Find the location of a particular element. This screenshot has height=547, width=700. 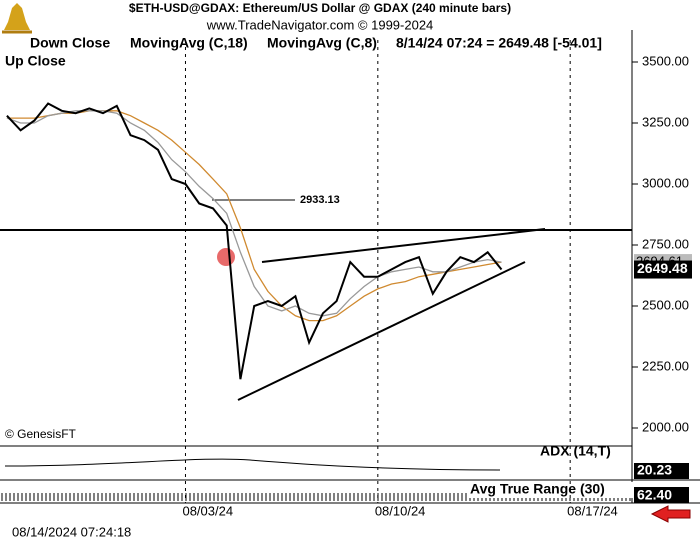

y-tick-label: 2500.00 is located at coordinates (665, 304).